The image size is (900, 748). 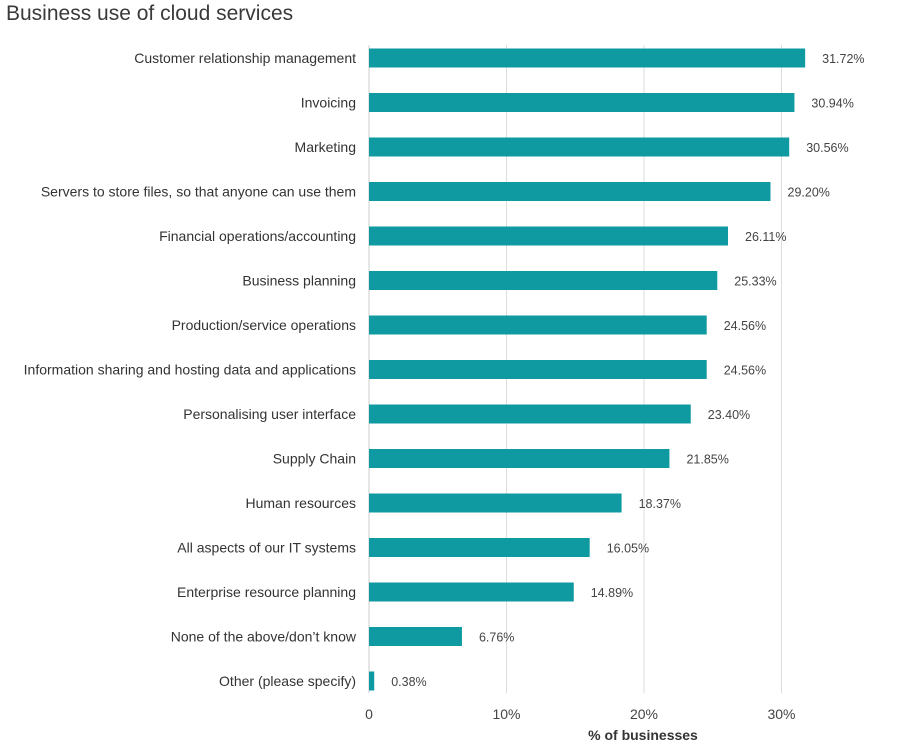 I want to click on category-label-5: Business planning, so click(x=299, y=281).